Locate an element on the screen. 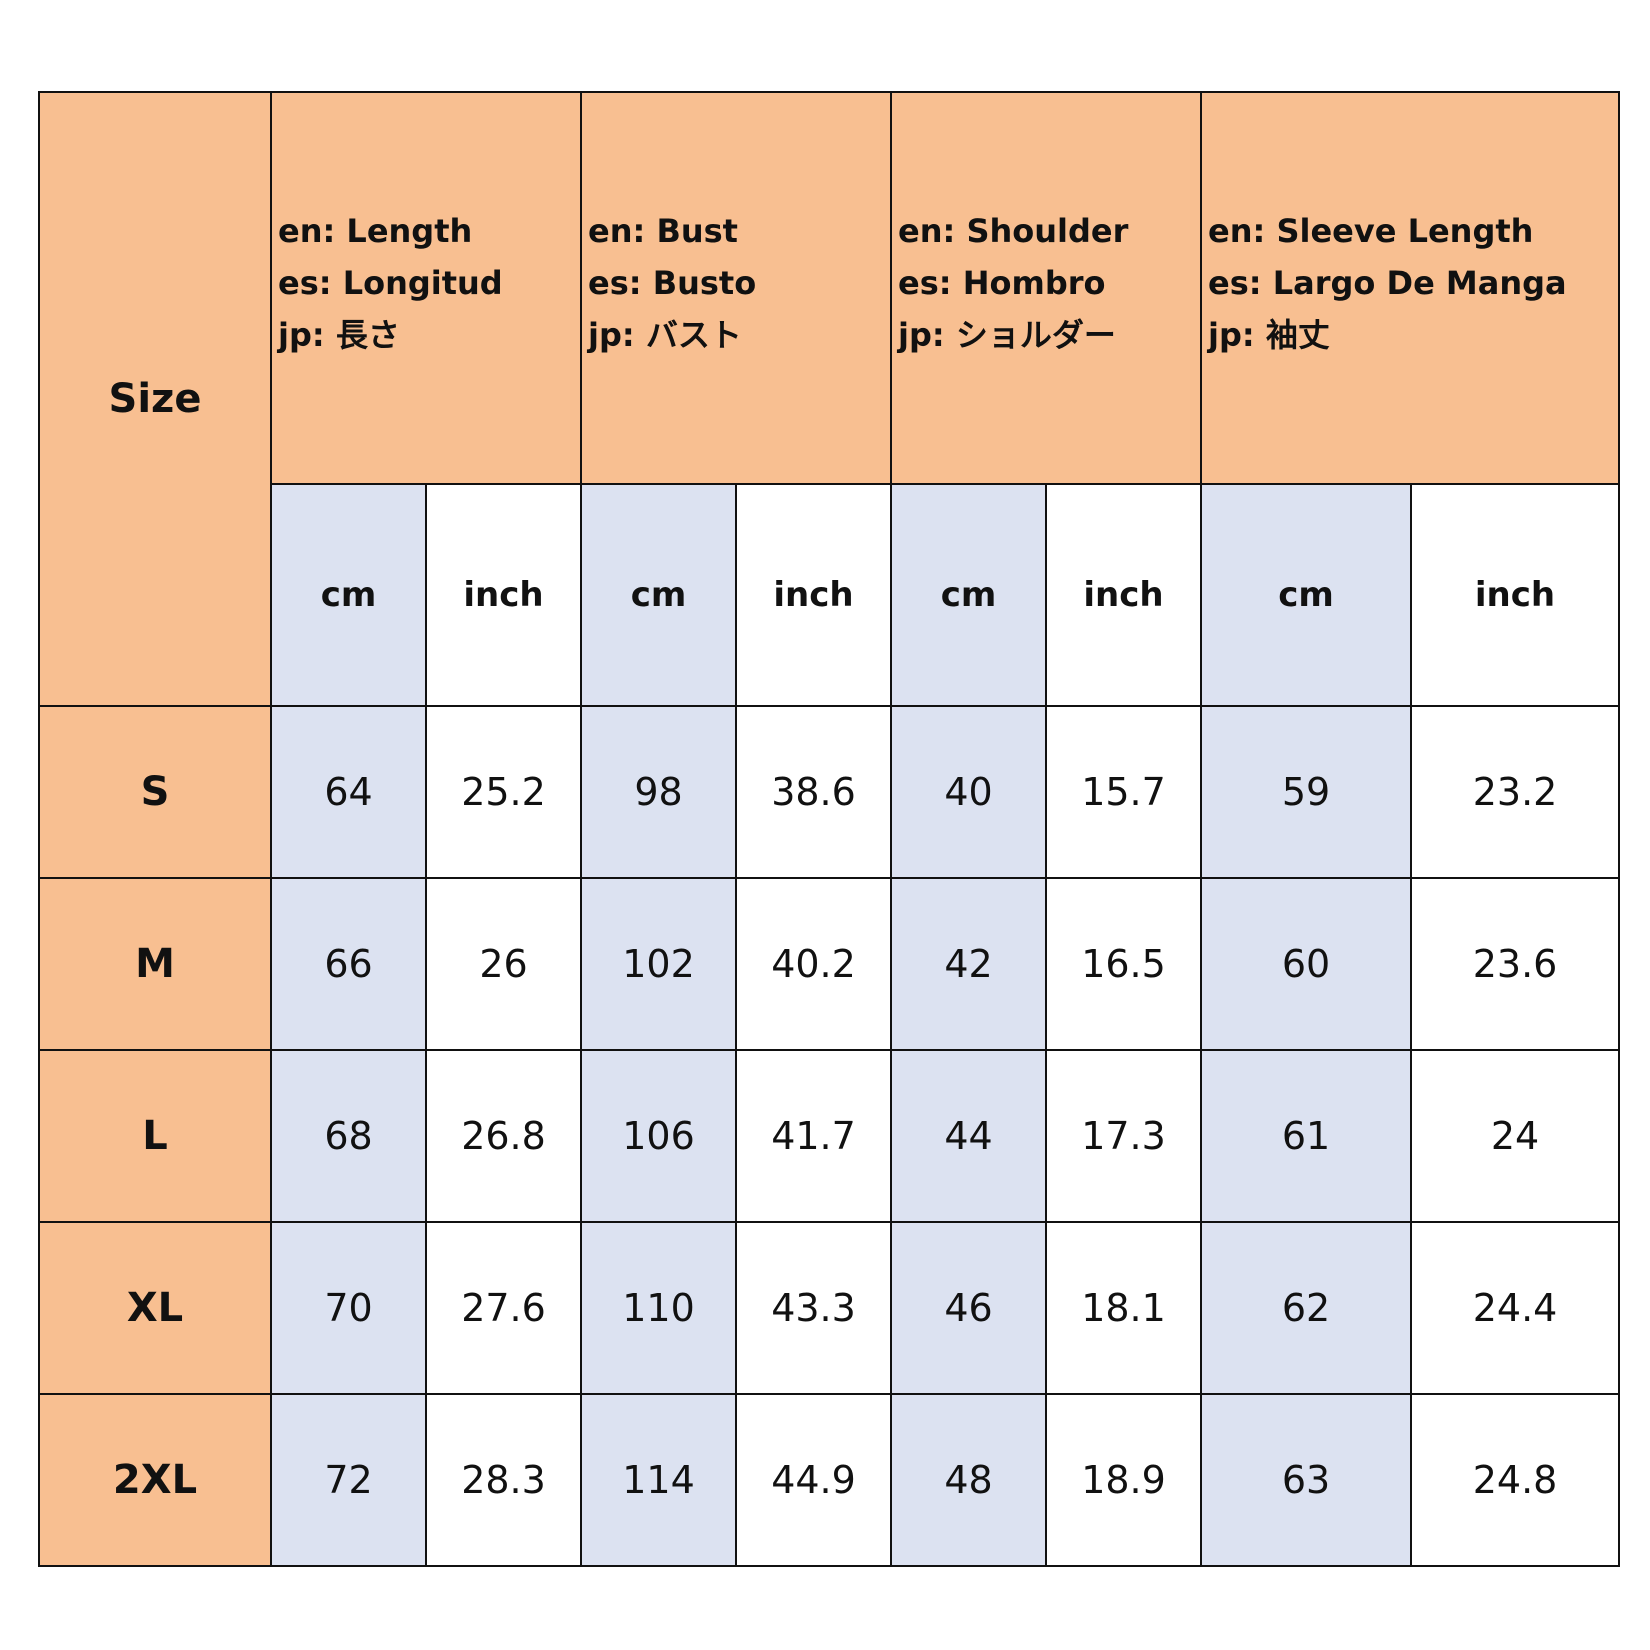  bust-inch-value: 38.6 is located at coordinates (814, 792).